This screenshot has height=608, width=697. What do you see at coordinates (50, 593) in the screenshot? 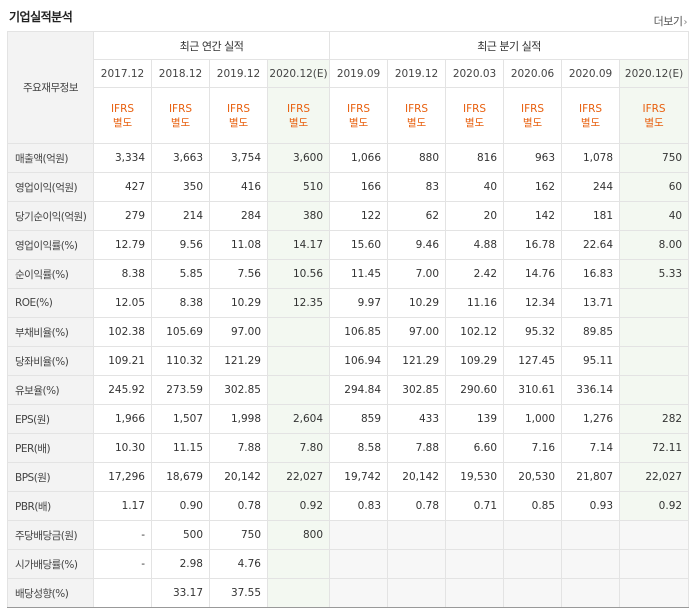
I see `row-label: 배당성향(%)` at bounding box center [50, 593].